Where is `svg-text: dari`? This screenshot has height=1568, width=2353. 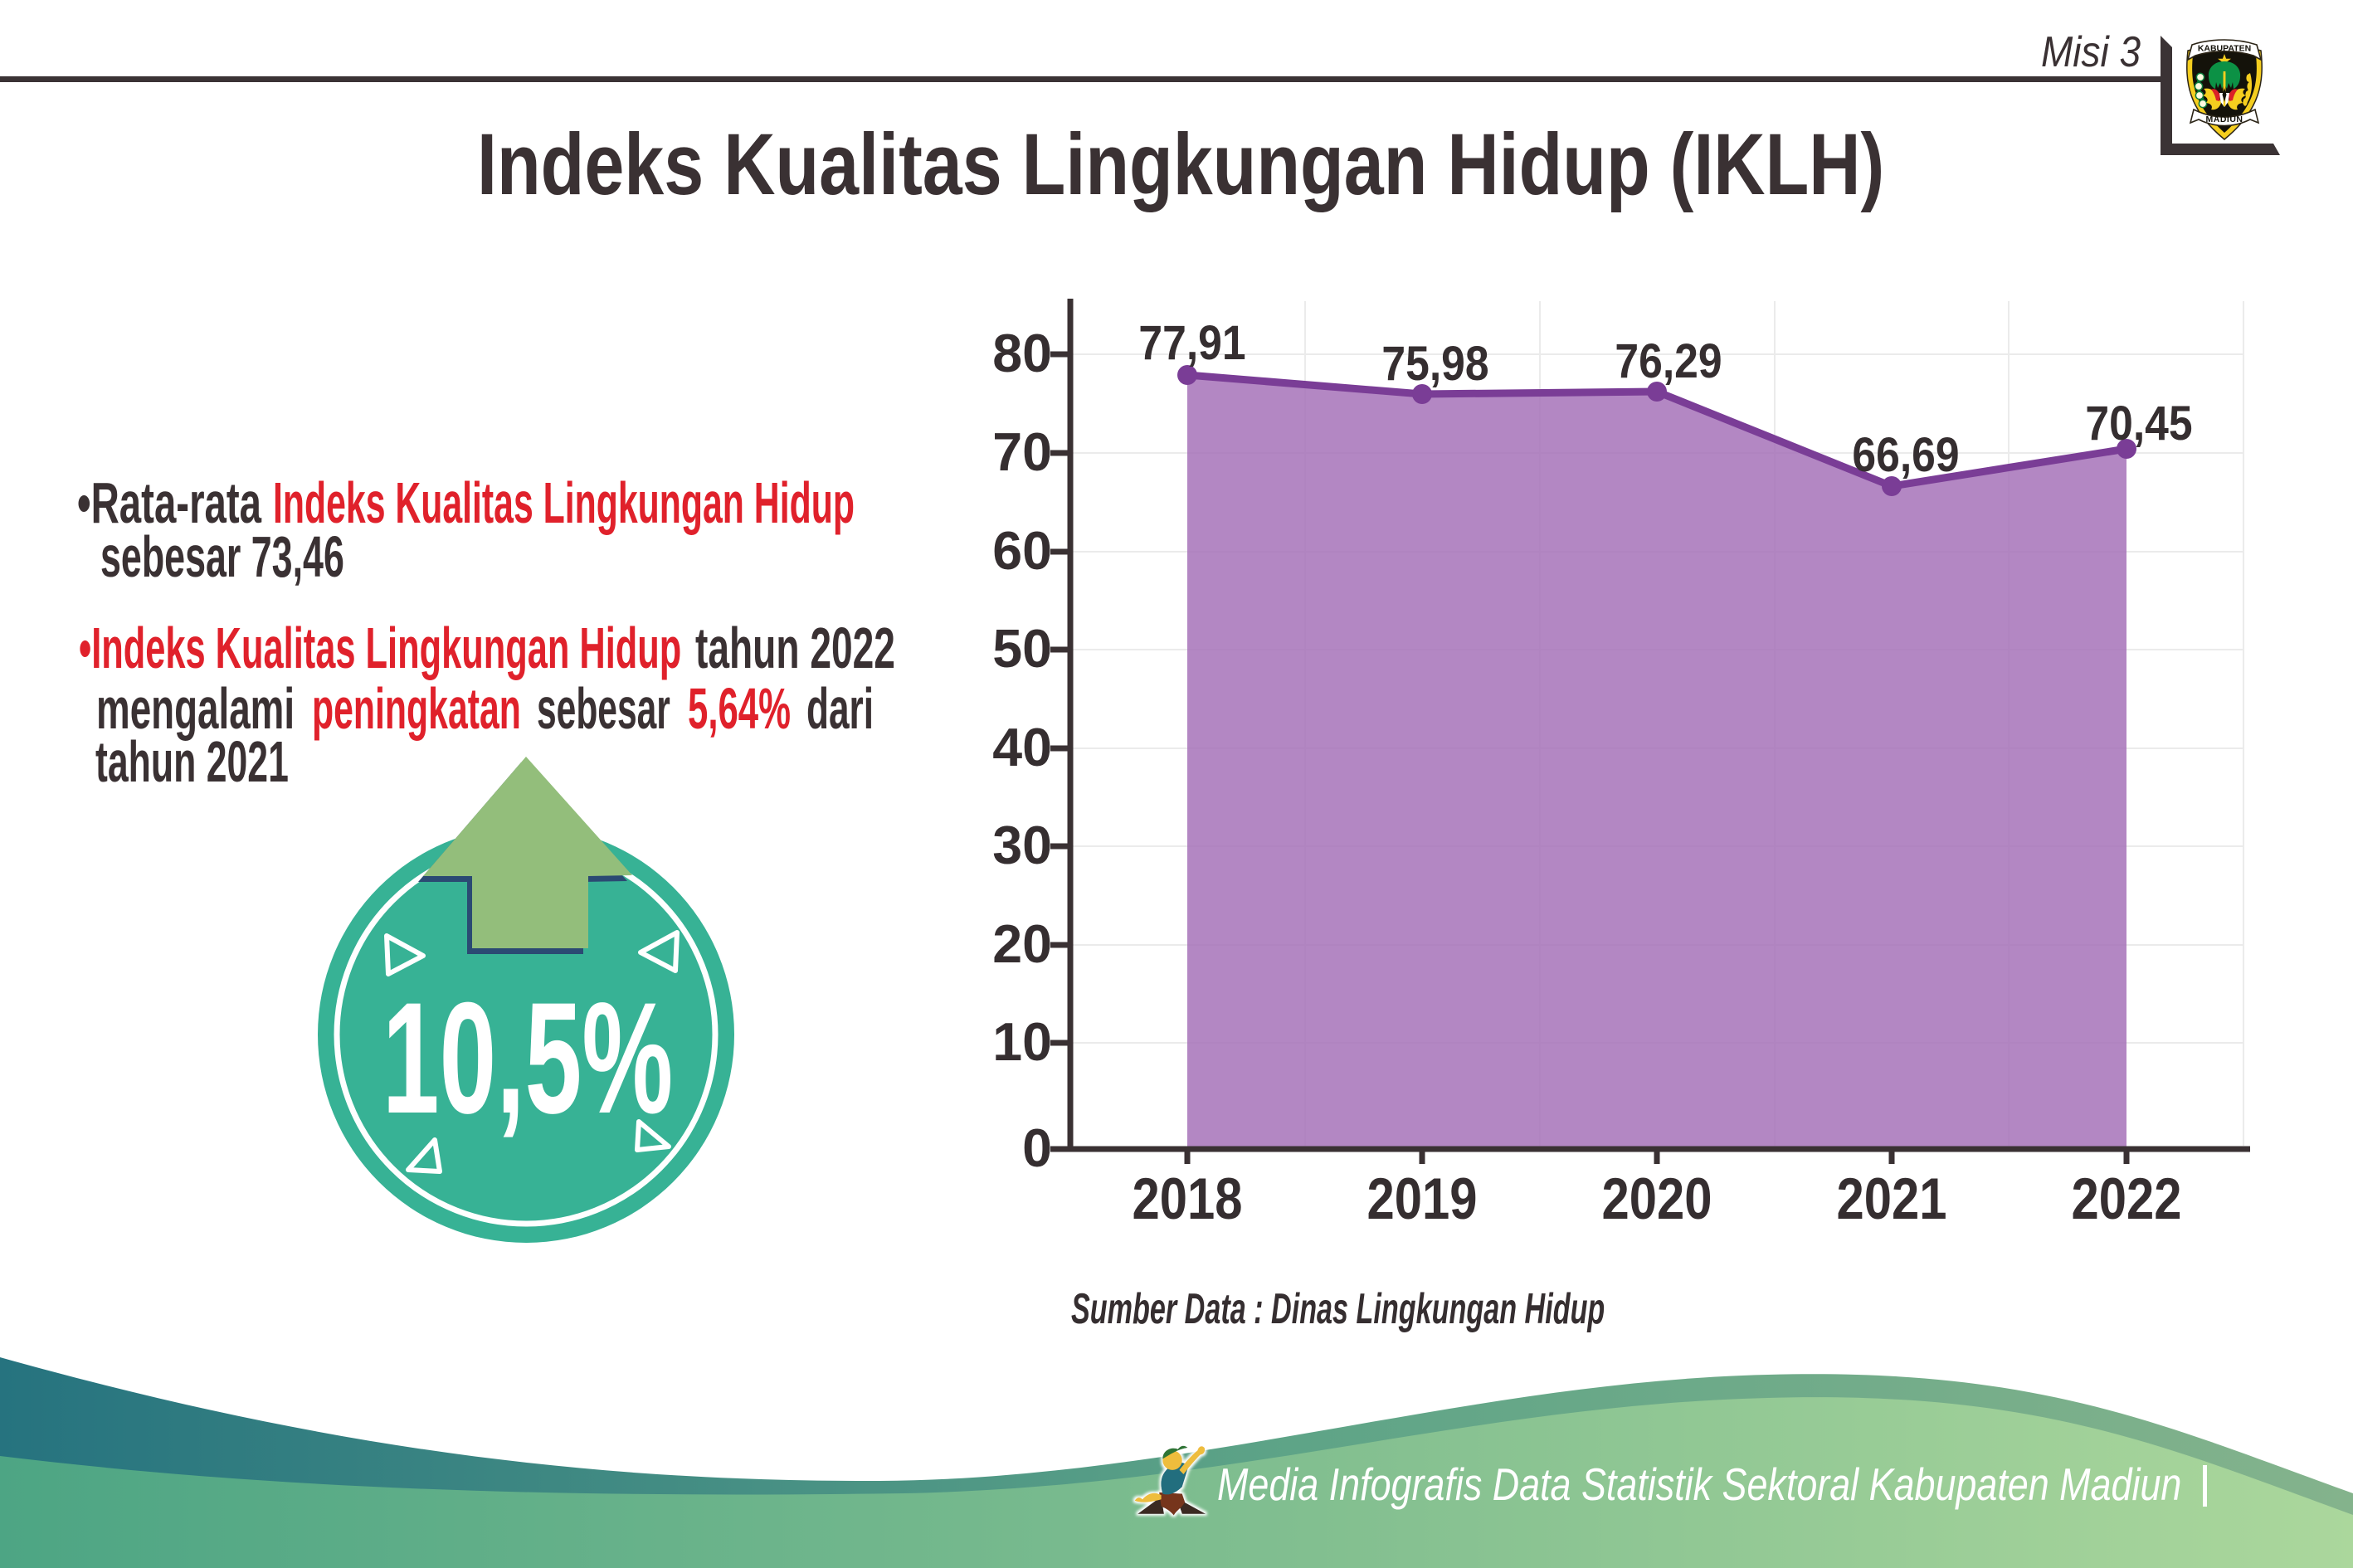
svg-text: dari is located at coordinates (840, 709).